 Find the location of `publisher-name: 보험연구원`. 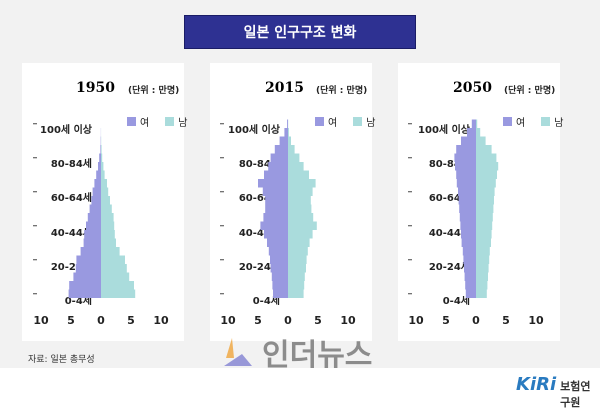

publisher-name: 보험연구원 is located at coordinates (580, 394).